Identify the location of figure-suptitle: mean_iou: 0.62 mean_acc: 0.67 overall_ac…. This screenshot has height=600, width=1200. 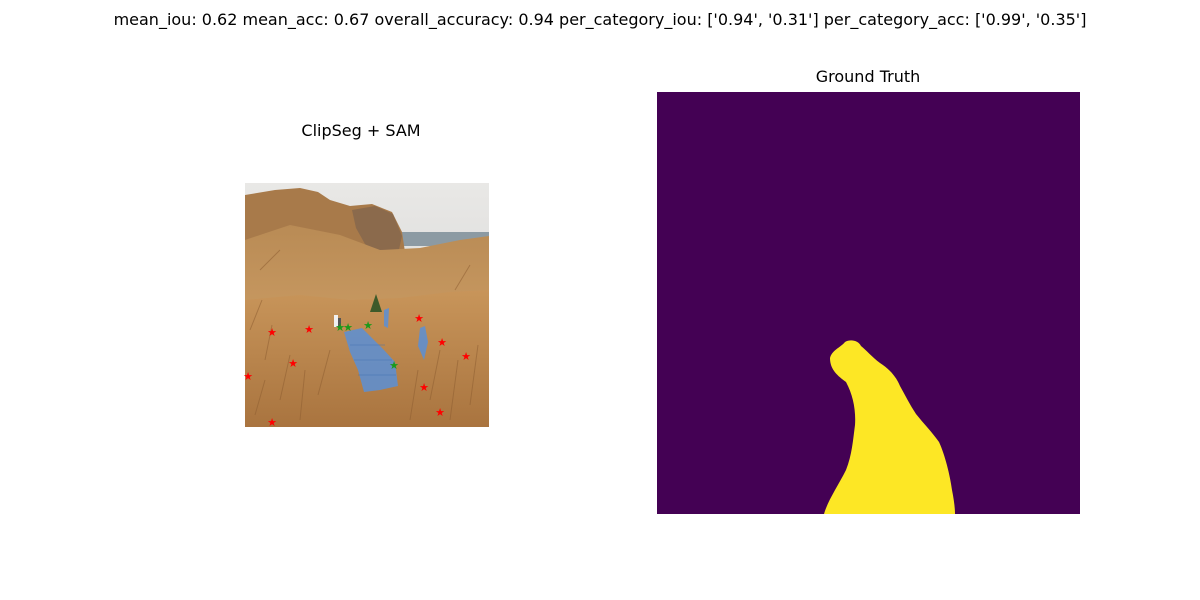
(600, 20).